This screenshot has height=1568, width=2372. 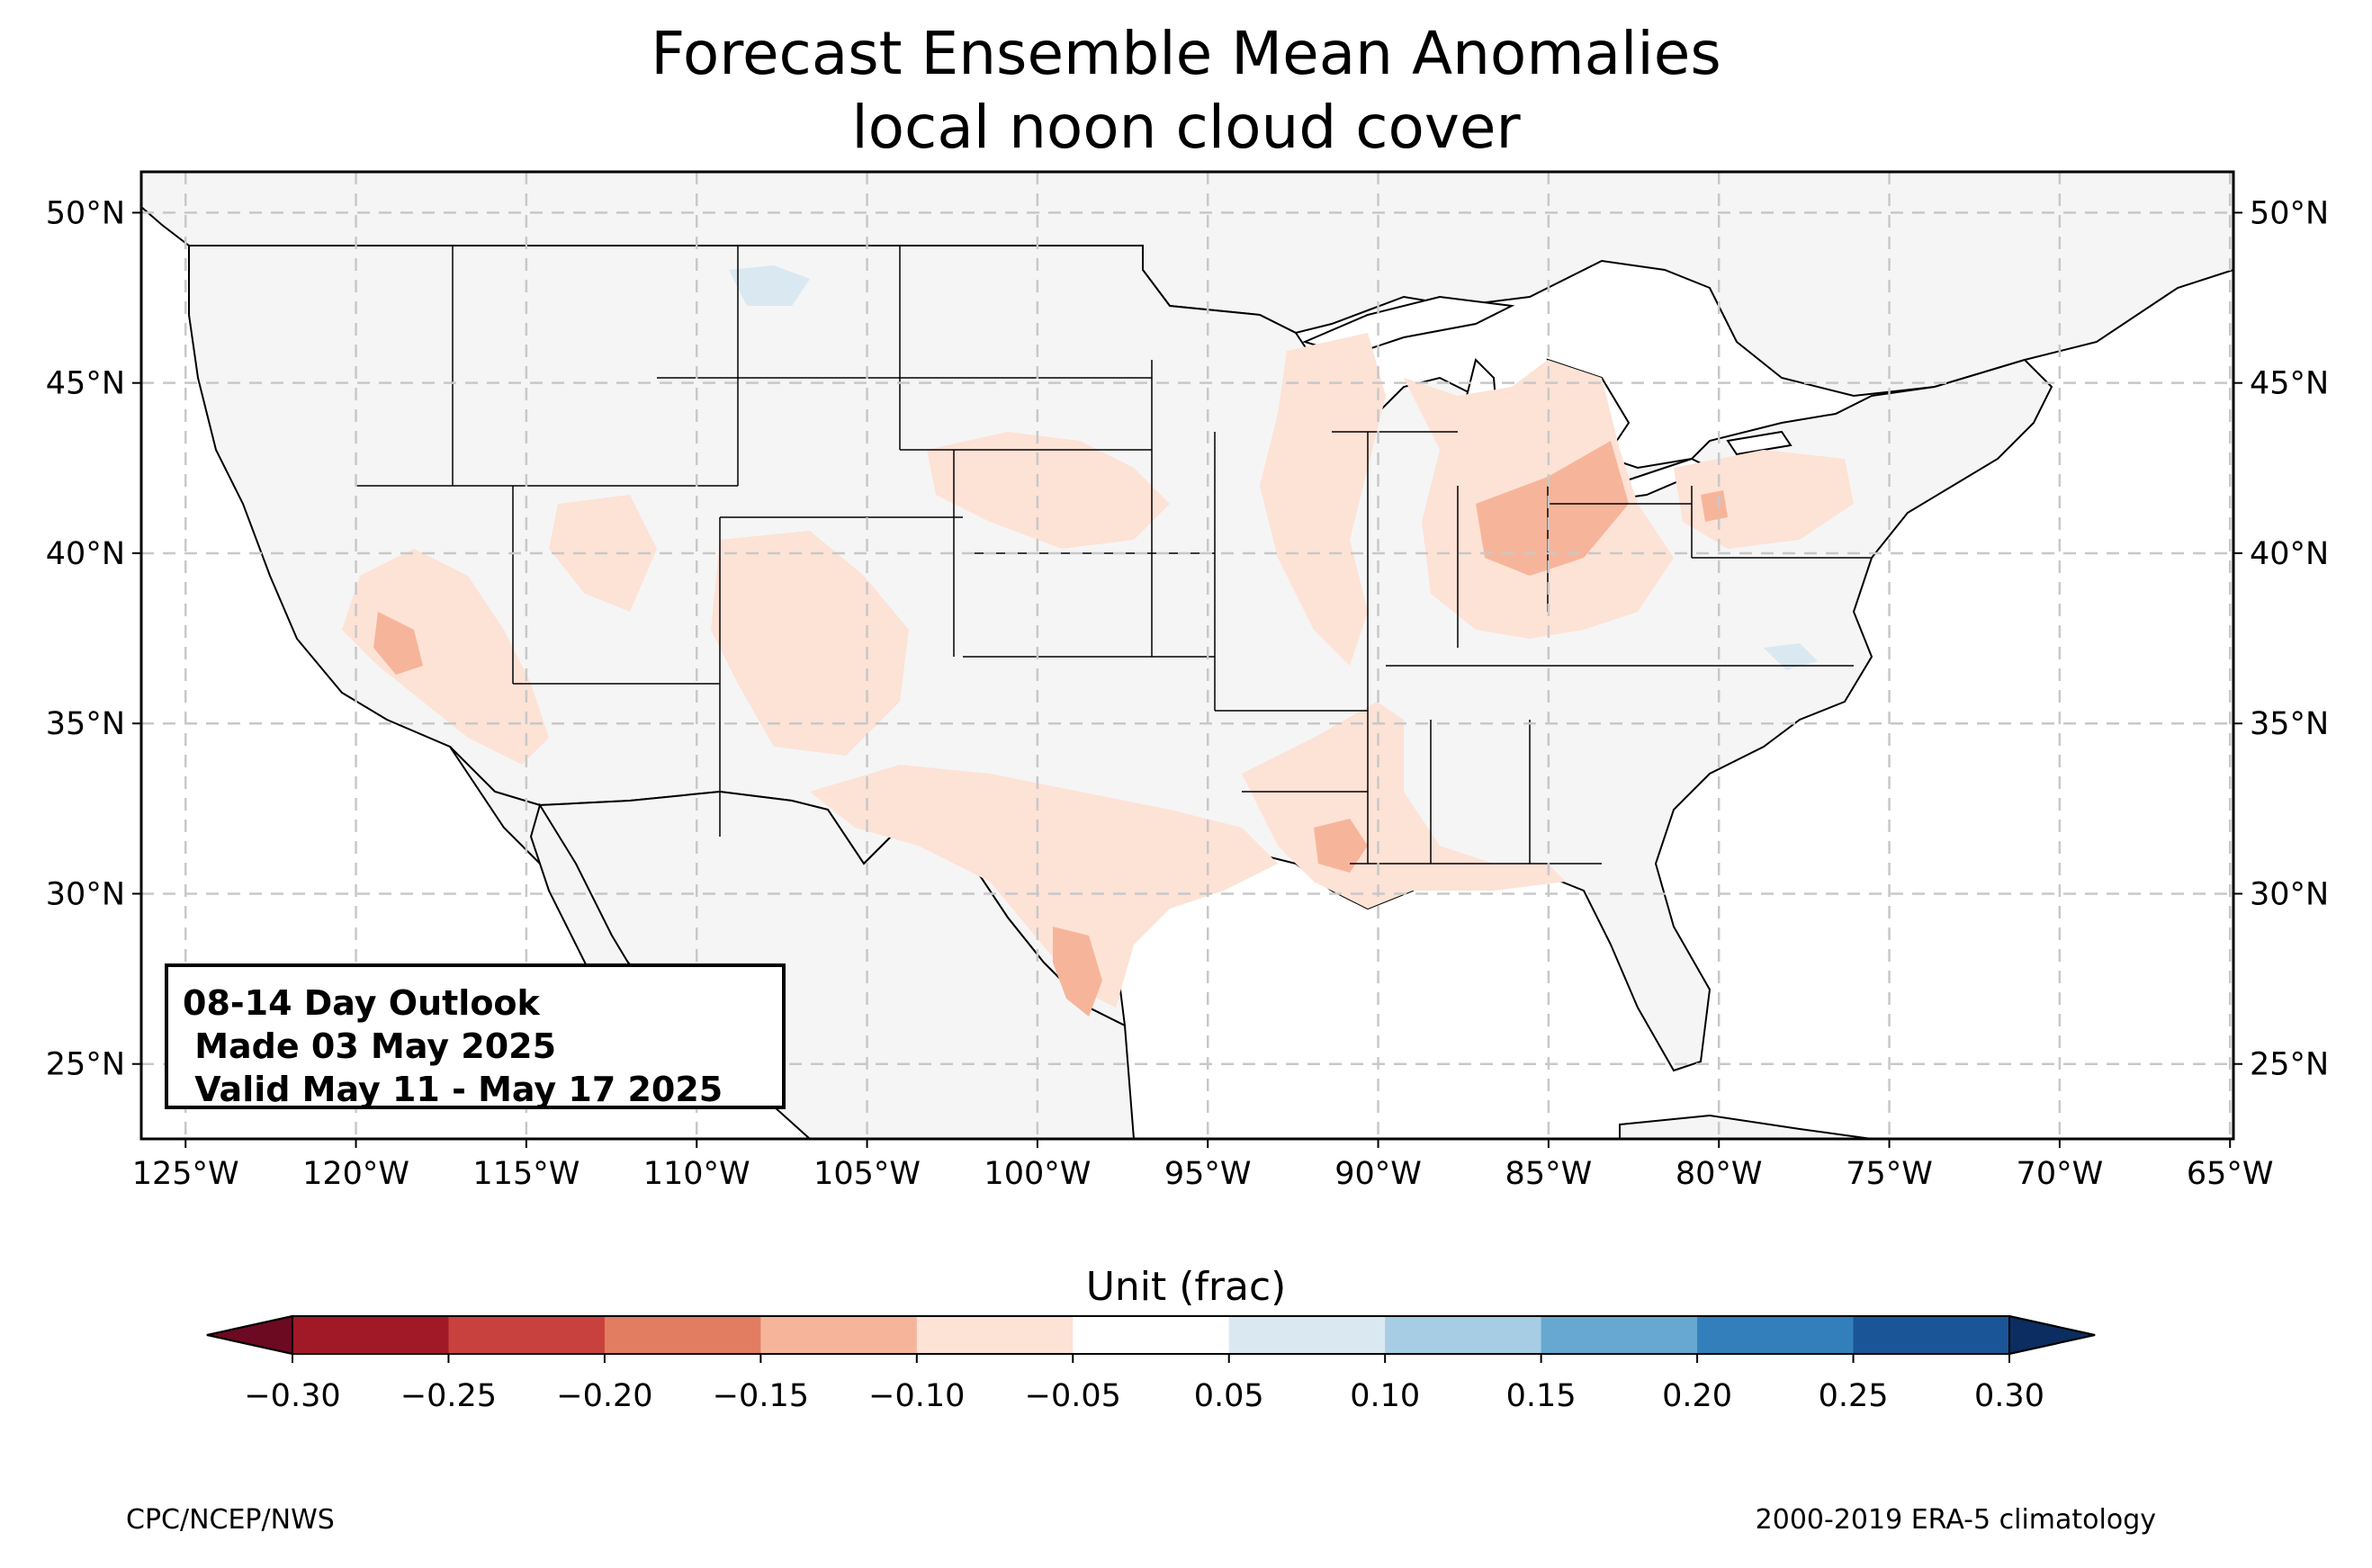 I want to click on tick-label-lon: 120°W, so click(x=355, y=1174).